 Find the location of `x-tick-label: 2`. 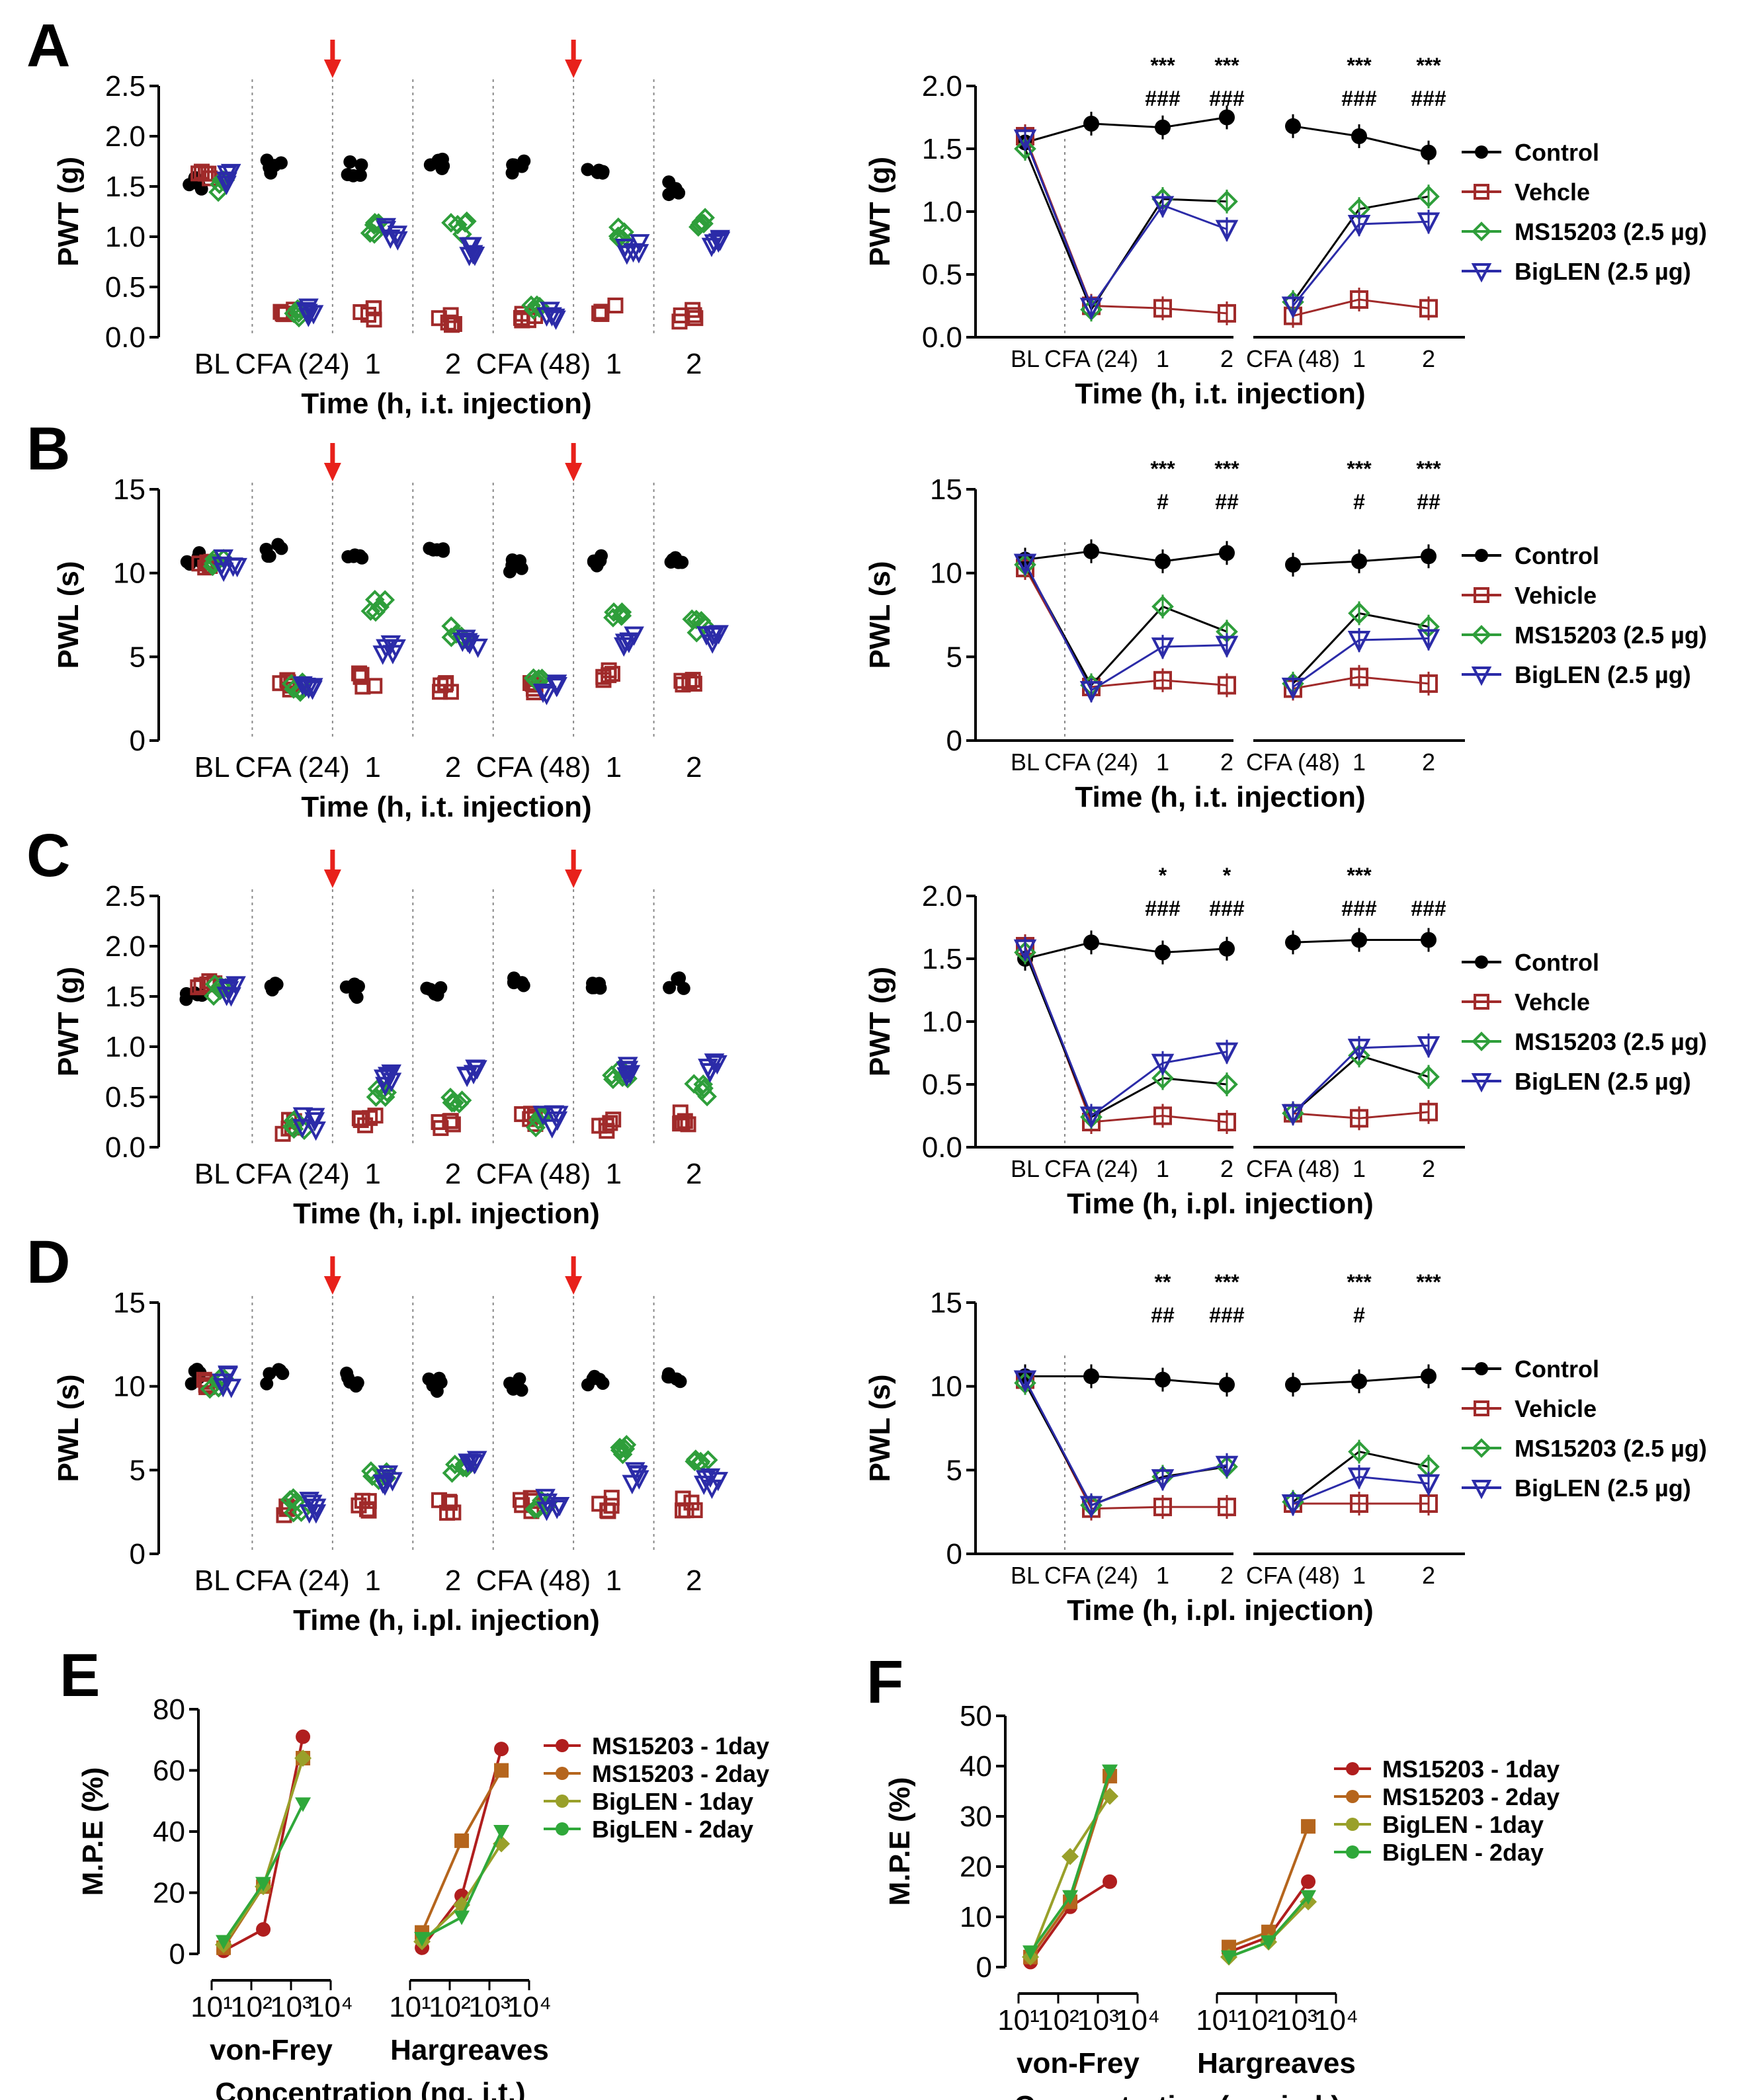

x-tick-label: 2 is located at coordinates (453, 767).